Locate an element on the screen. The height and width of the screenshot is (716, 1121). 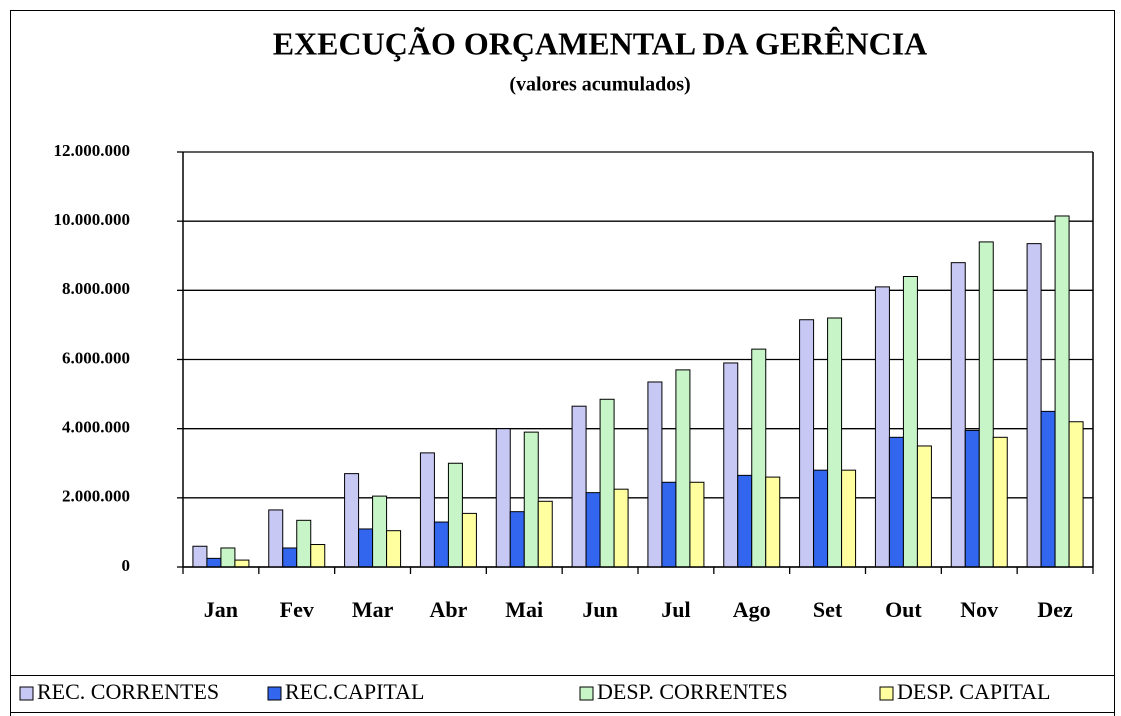
y-tick-label: 2.000.000 is located at coordinates (96, 496).